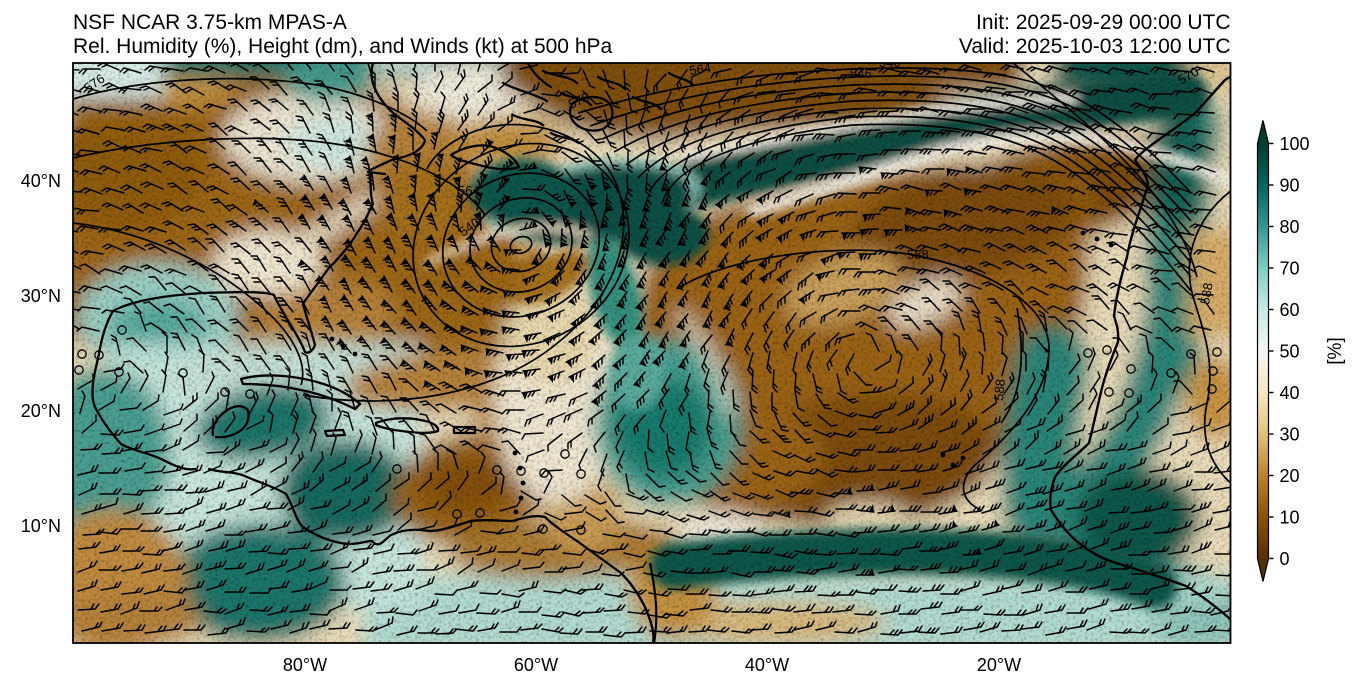 The height and width of the screenshot is (687, 1361). What do you see at coordinates (1290, 227) in the screenshot?
I see `svg-text: 80` at bounding box center [1290, 227].